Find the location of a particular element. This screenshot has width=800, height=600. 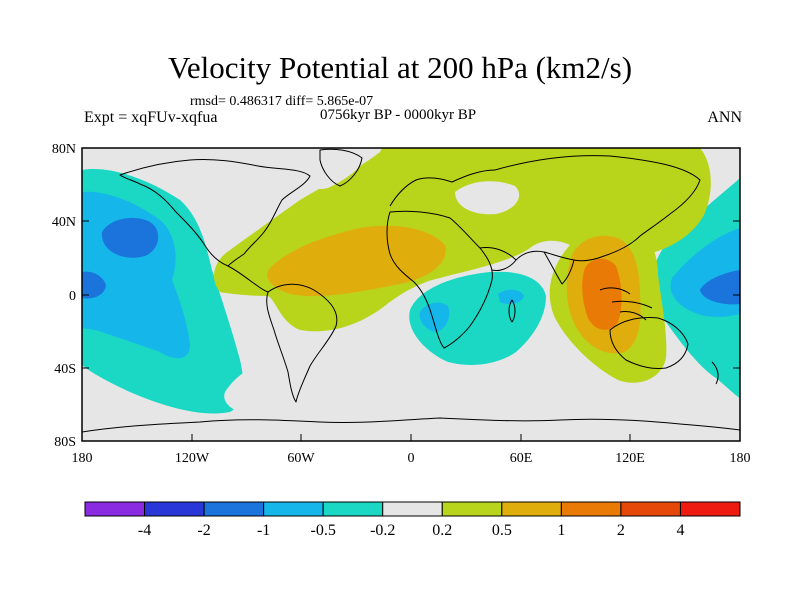

coast-india is located at coordinates (559, 268).